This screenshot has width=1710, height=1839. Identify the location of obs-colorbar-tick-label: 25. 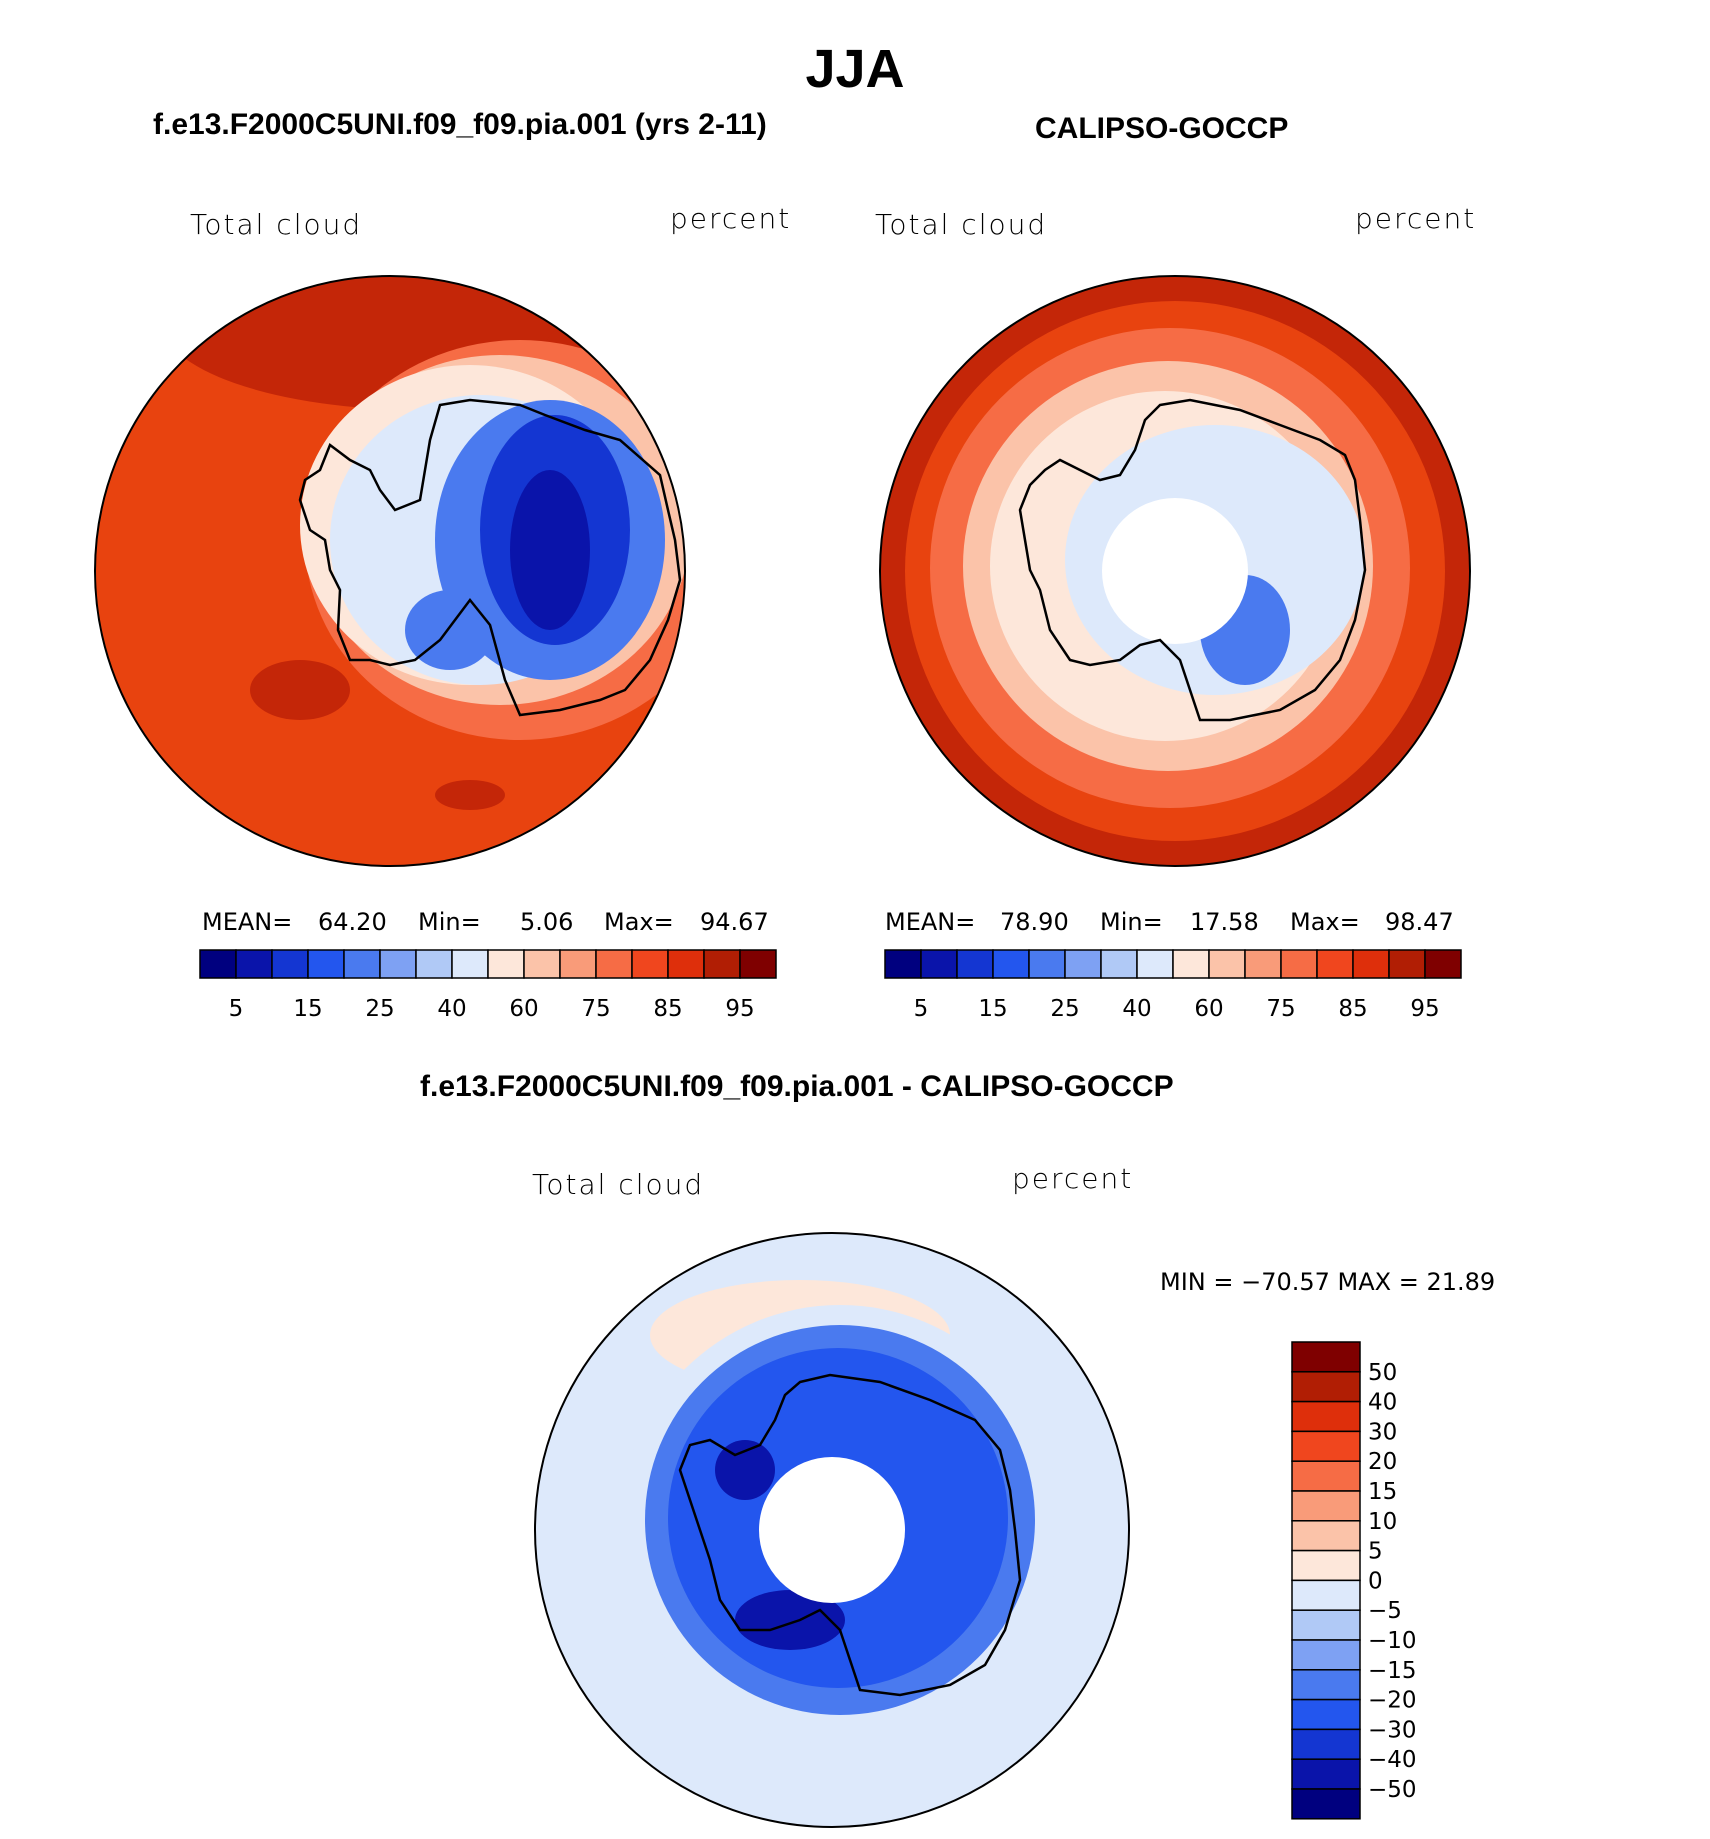
(1064, 1009).